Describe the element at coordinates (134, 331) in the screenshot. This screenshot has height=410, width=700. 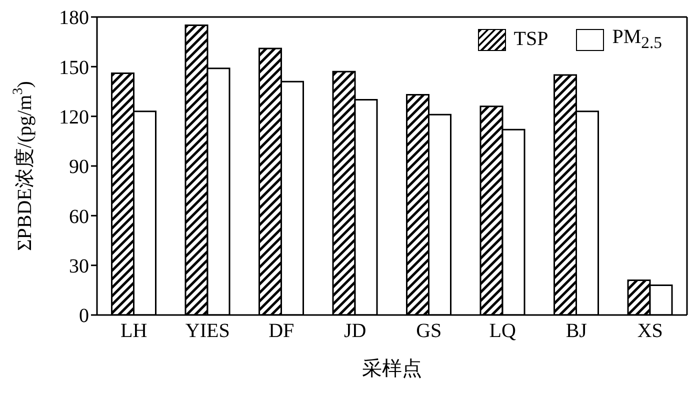
I see `x-tick-label: LH` at that location.